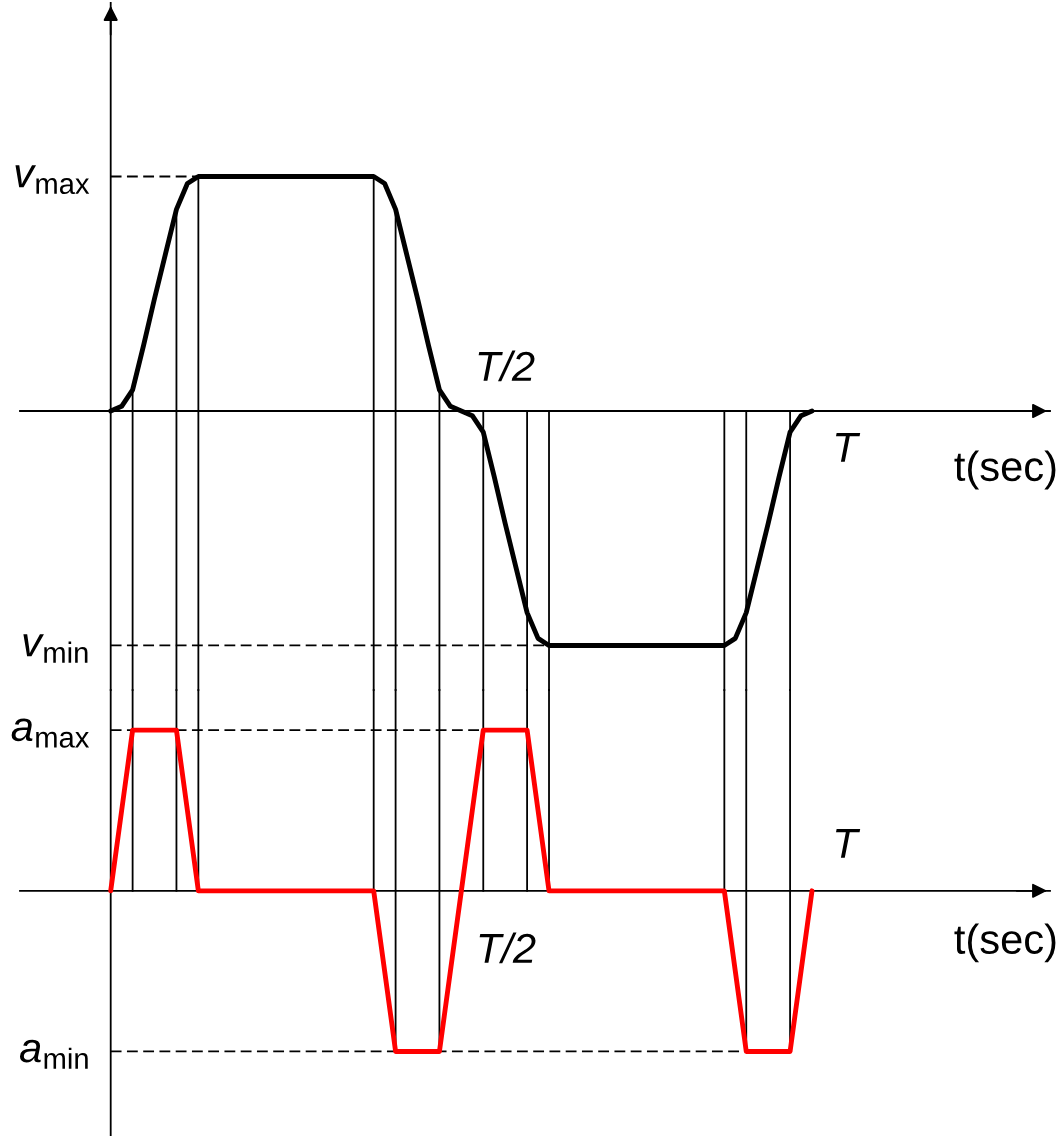  Describe the element at coordinates (50, 733) in the screenshot. I see `ref-line-label: a$_{max}$` at that location.